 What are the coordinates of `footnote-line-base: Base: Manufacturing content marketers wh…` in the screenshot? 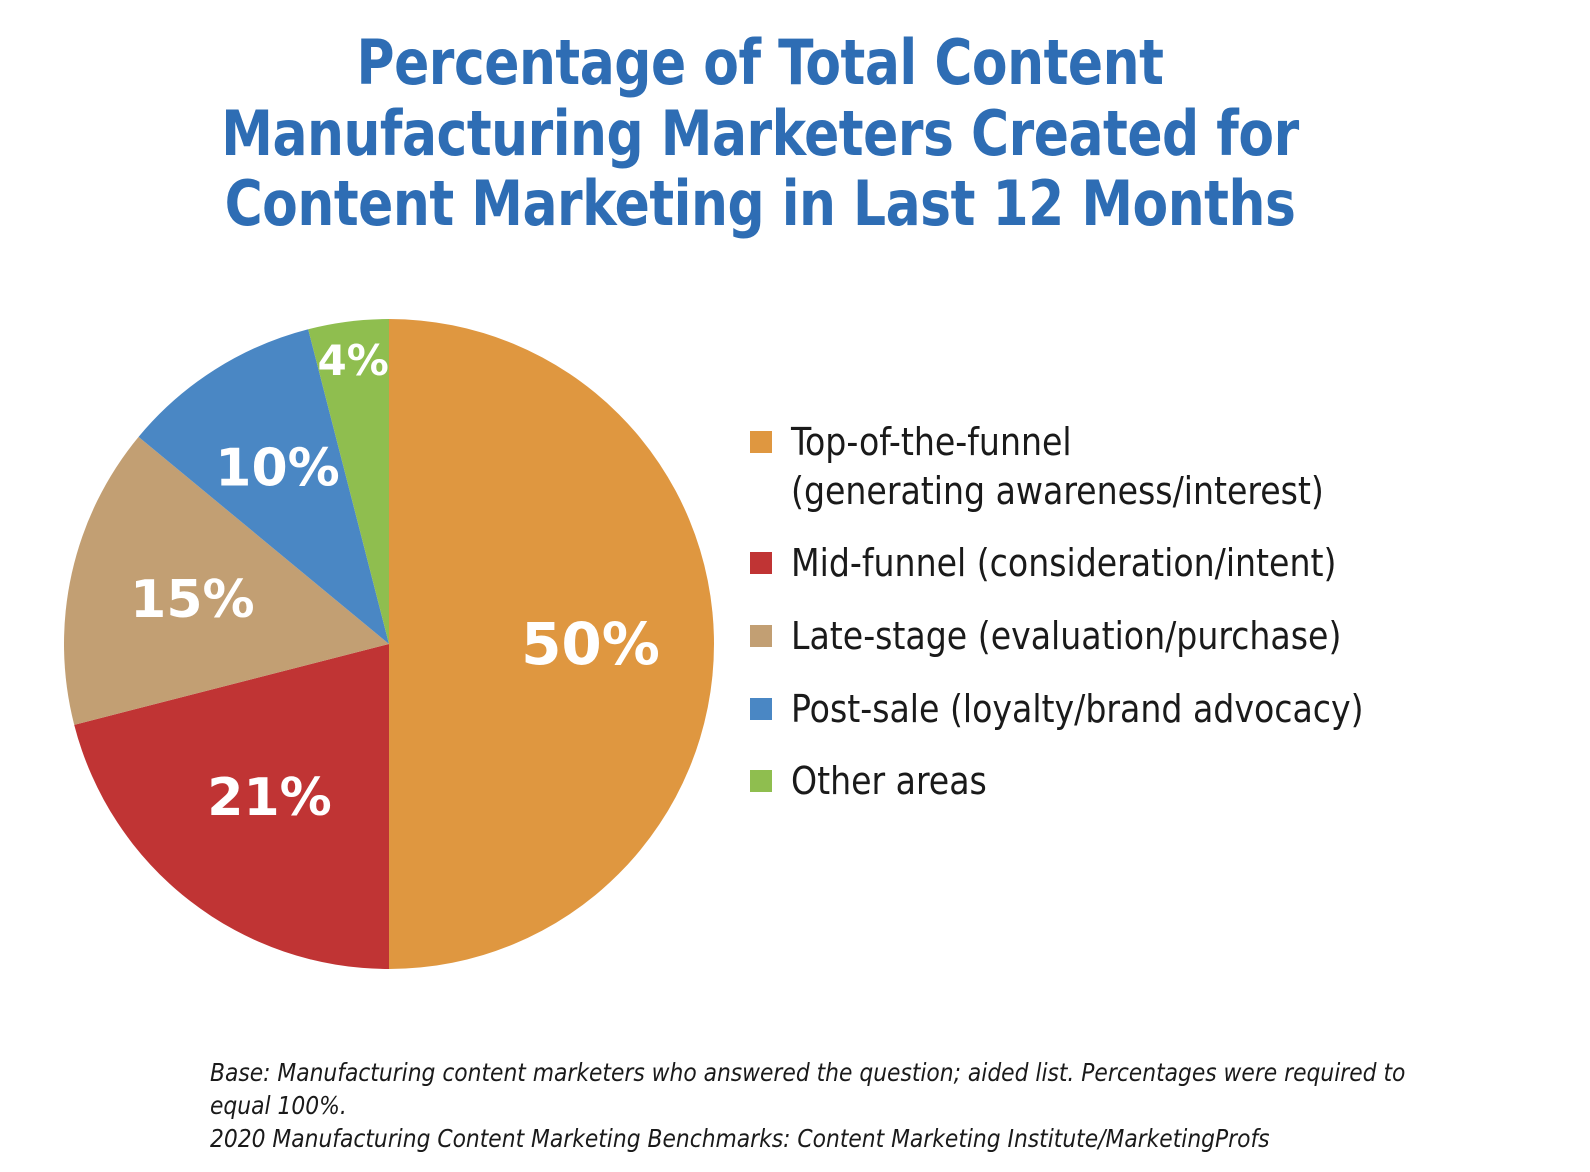 It's located at (808, 1089).